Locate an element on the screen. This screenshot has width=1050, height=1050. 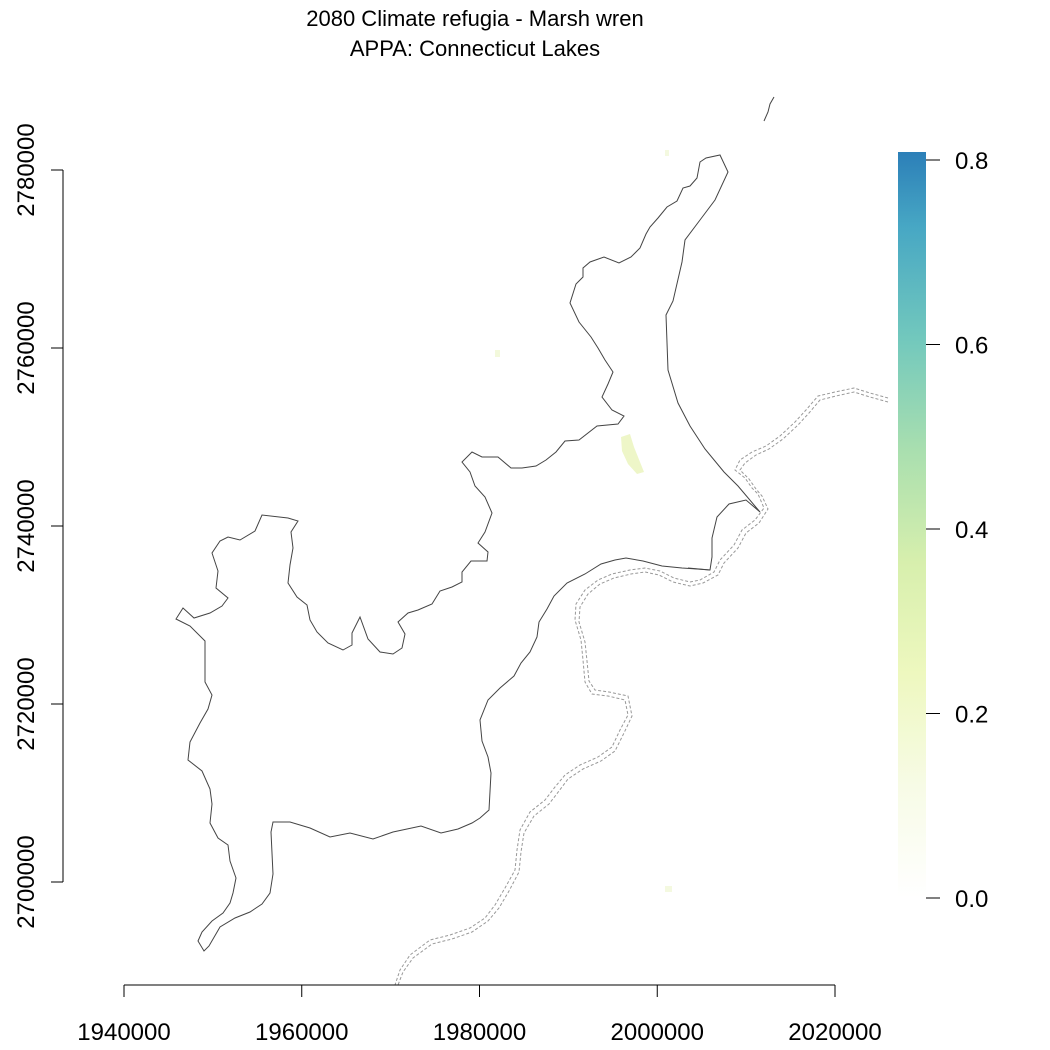
y-tick-label: 2720000 is located at coordinates (26, 703).